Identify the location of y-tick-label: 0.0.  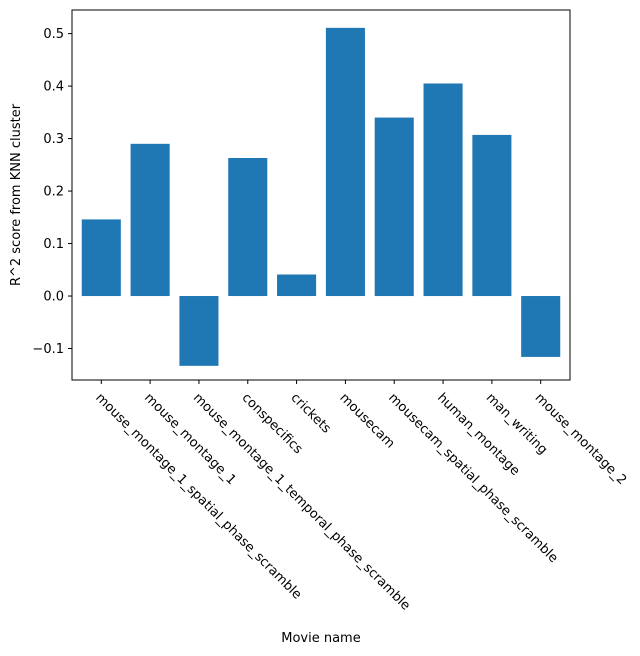
(53, 297).